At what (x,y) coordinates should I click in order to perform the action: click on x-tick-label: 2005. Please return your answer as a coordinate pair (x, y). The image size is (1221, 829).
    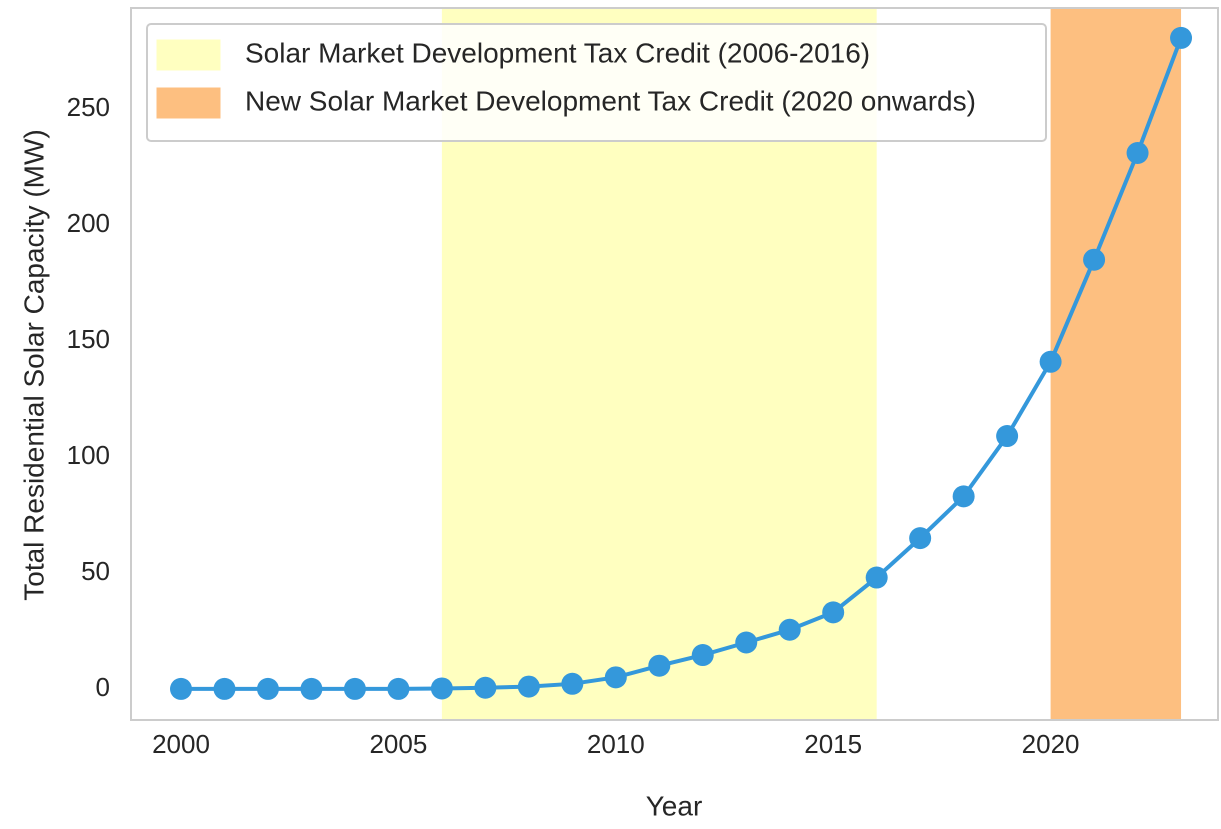
    Looking at the image, I should click on (398, 744).